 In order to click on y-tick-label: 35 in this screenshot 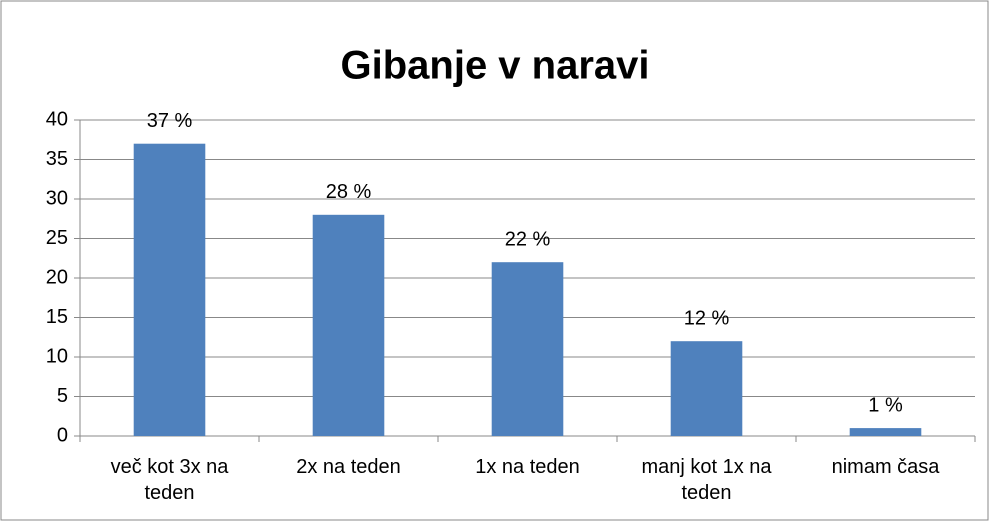, I will do `click(57, 159)`.